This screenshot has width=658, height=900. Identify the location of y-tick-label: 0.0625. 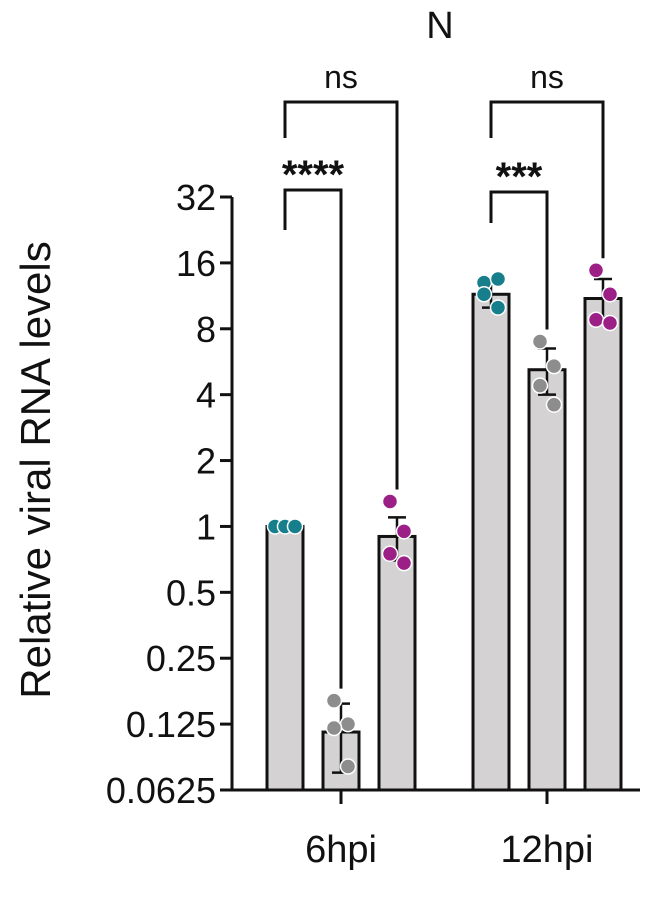
(161, 790).